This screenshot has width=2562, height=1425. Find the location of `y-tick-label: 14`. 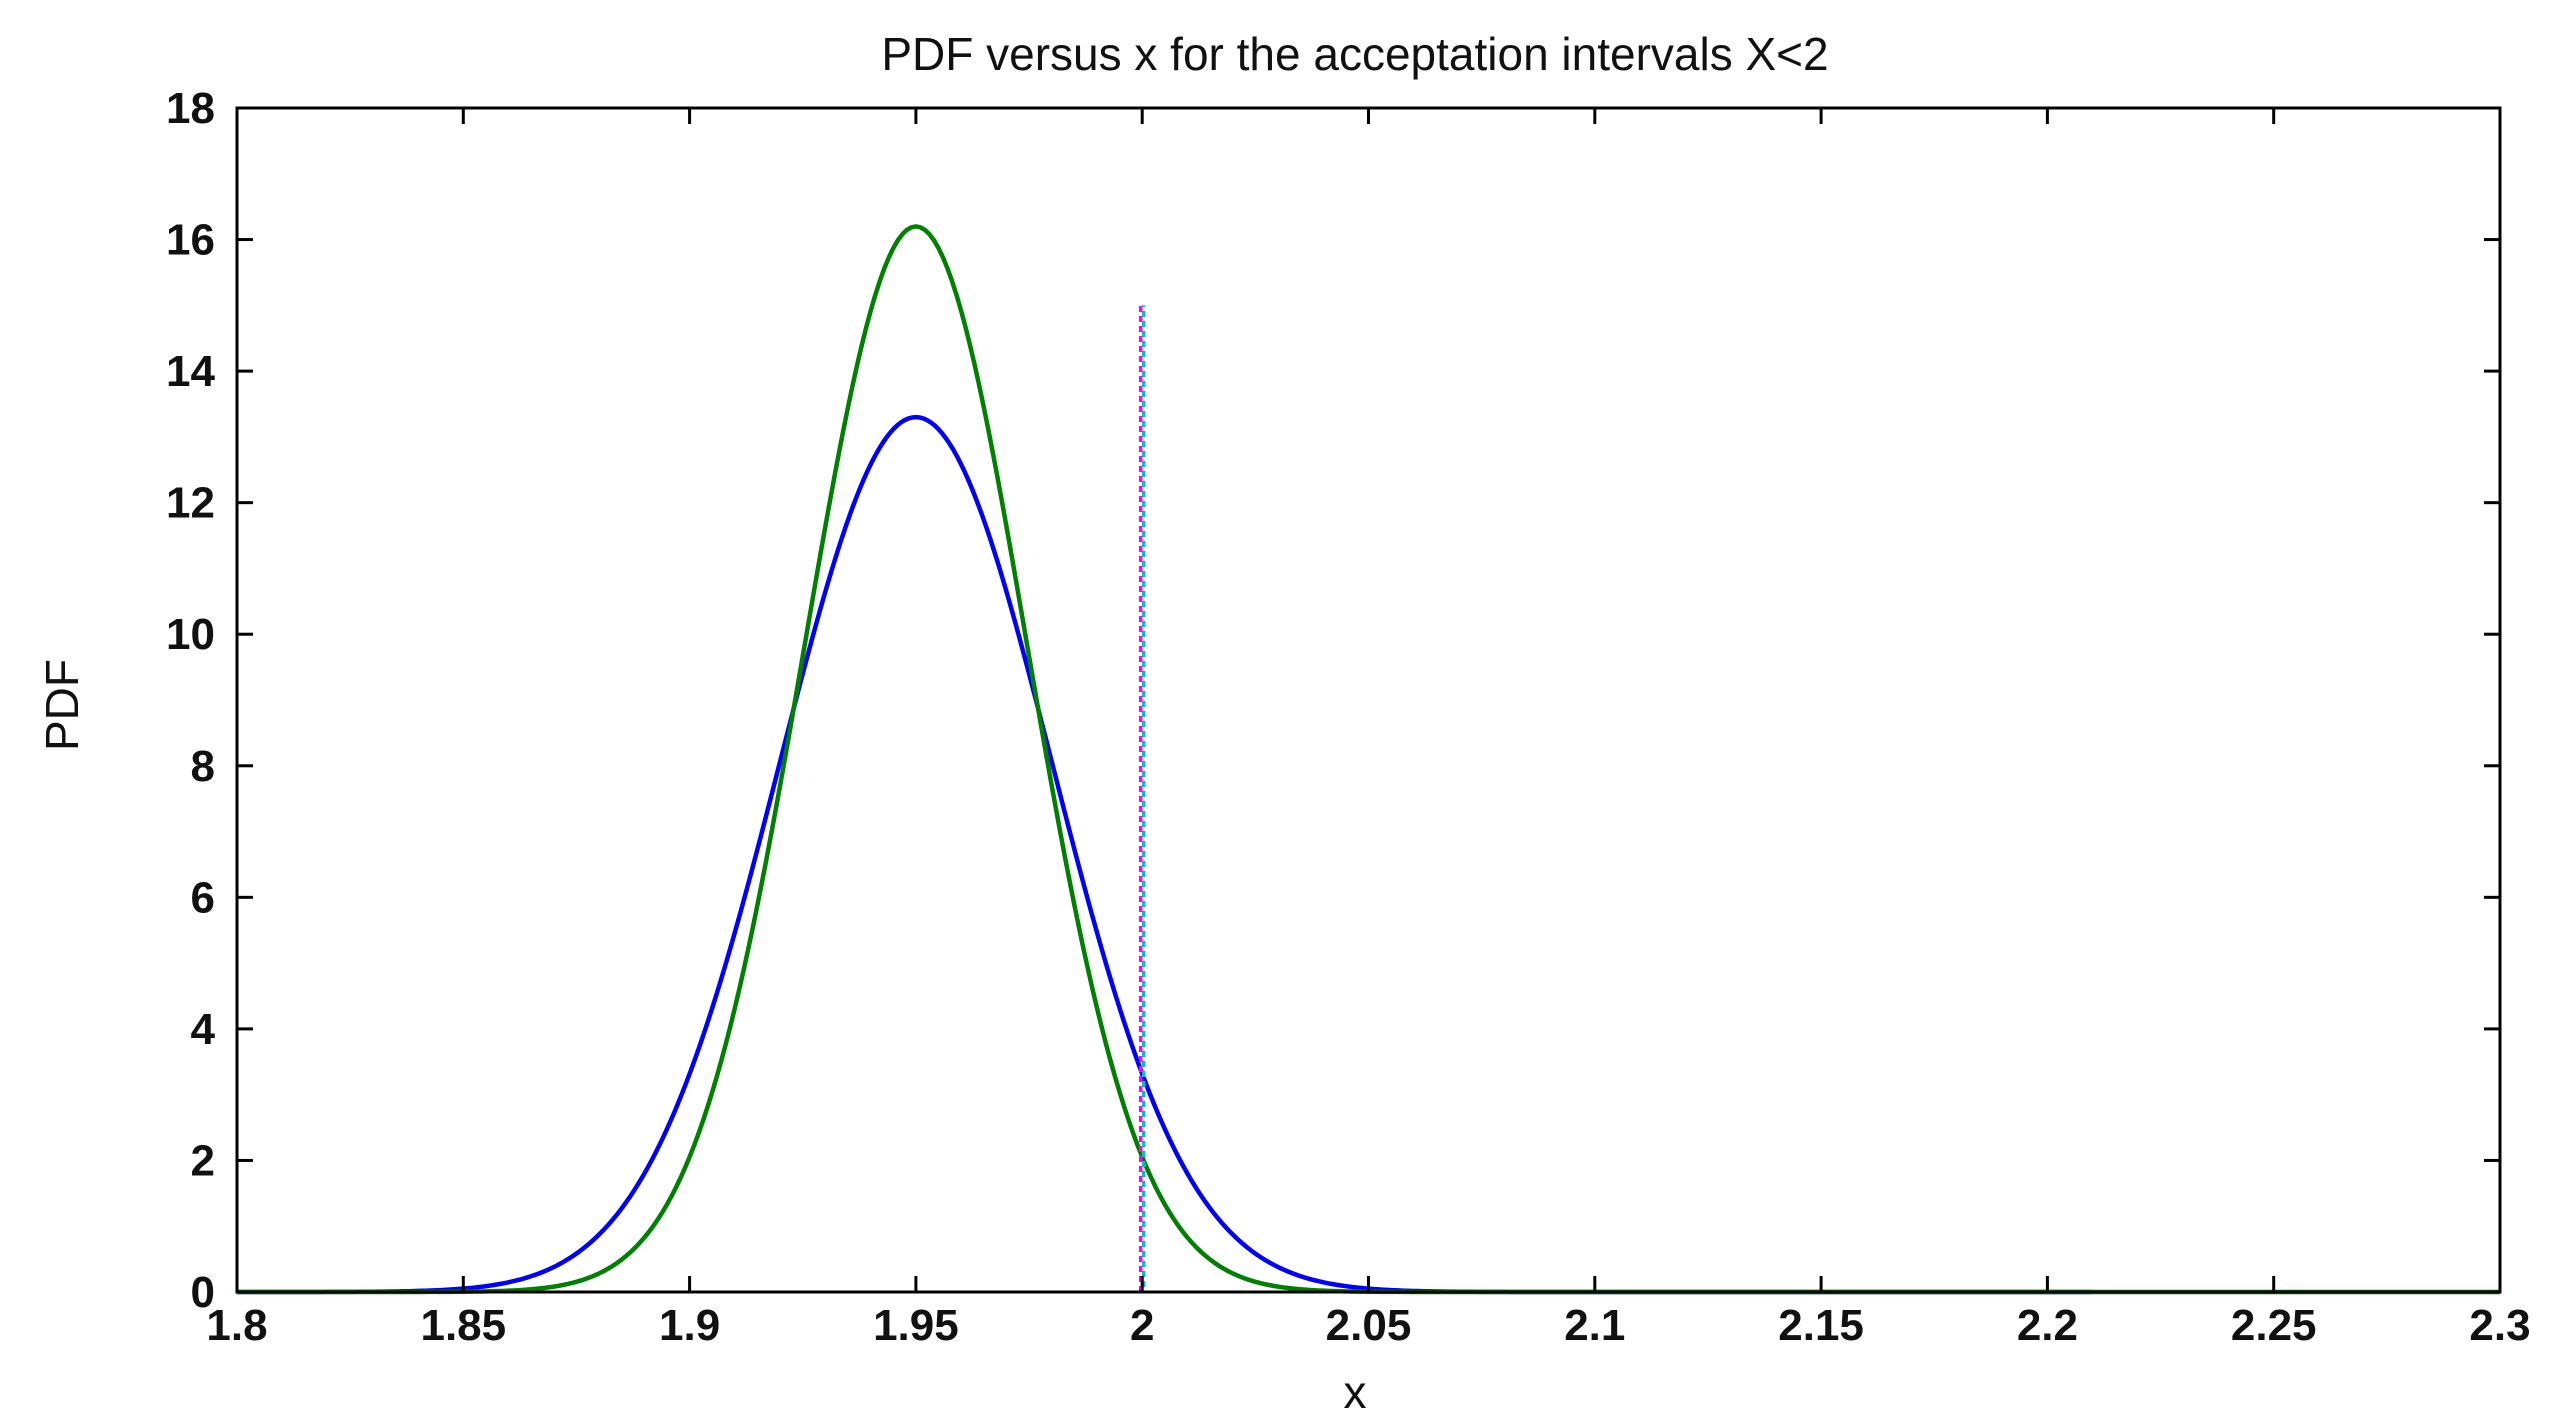

y-tick-label: 14 is located at coordinates (190, 371).